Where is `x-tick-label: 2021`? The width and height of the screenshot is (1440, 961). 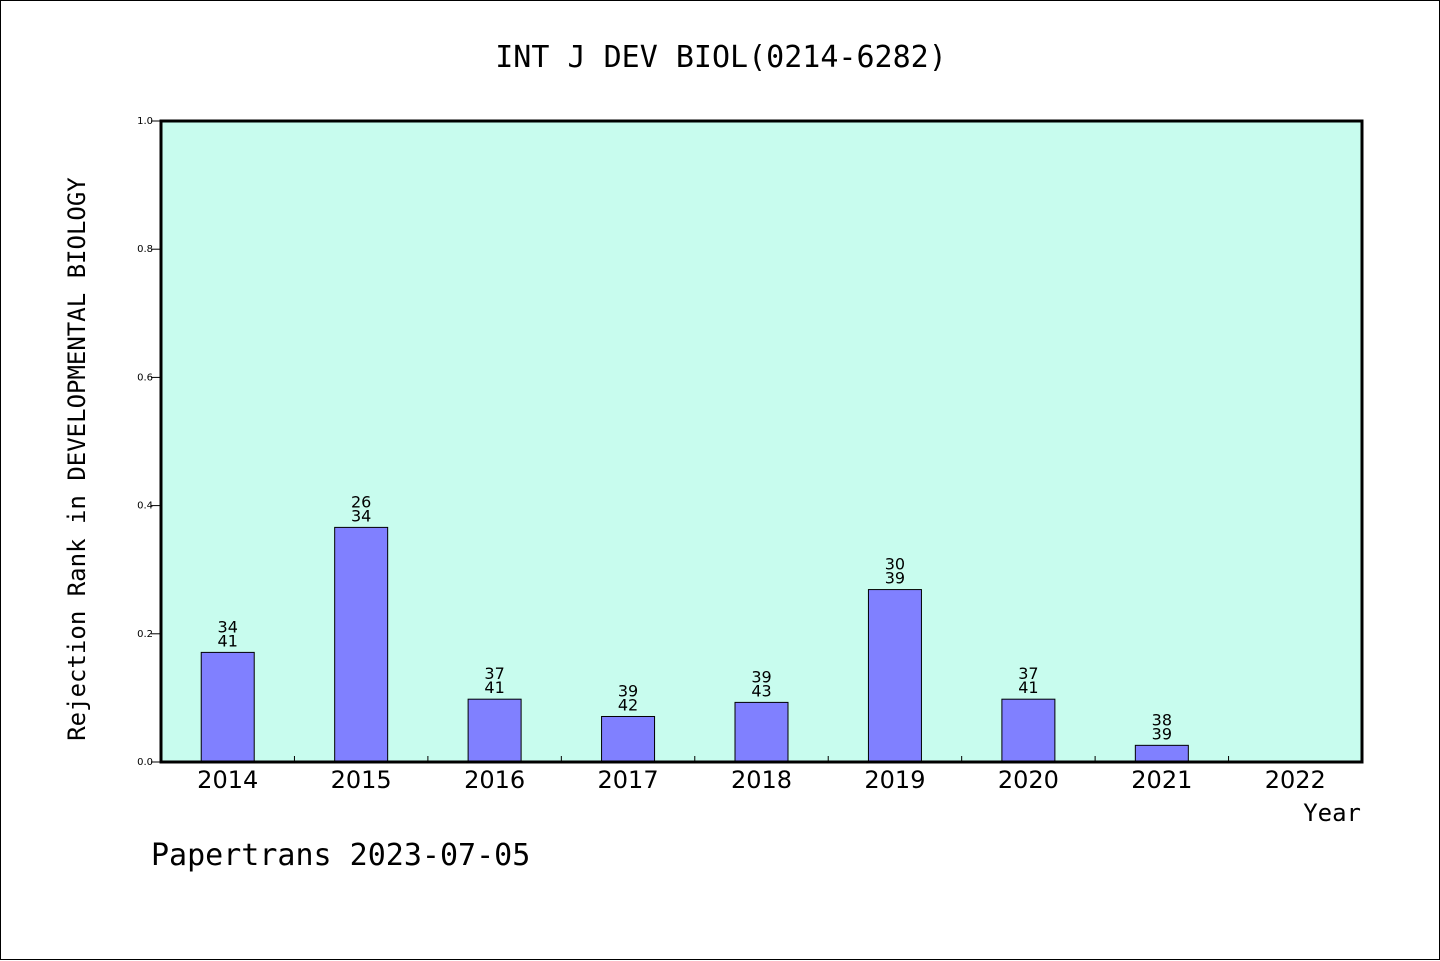 x-tick-label: 2021 is located at coordinates (1161, 780).